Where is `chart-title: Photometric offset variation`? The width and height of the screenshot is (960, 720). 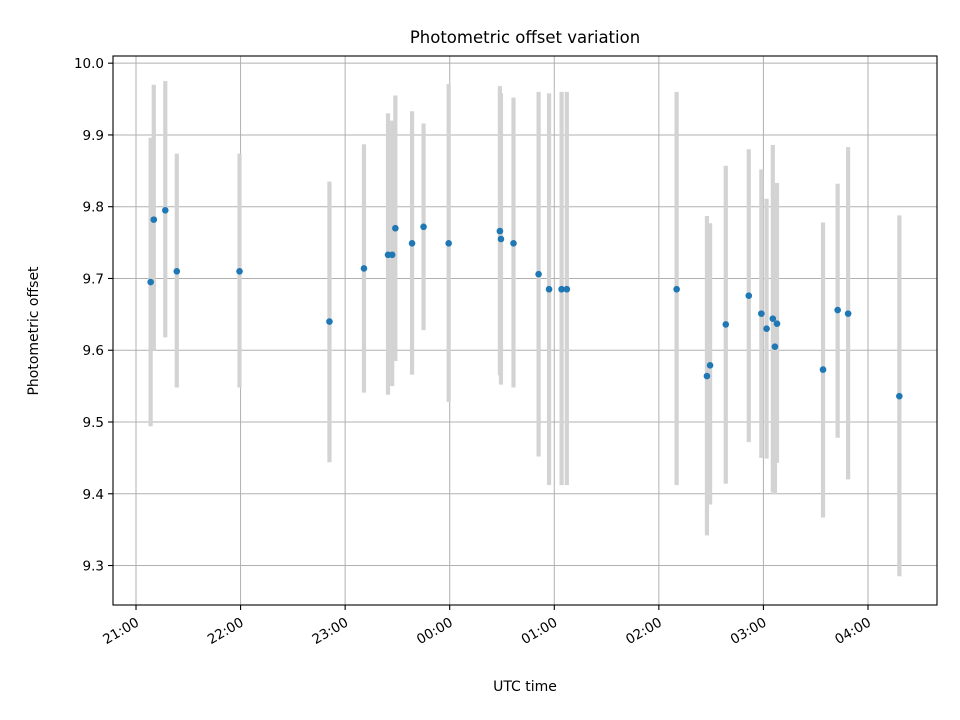 chart-title: Photometric offset variation is located at coordinates (525, 37).